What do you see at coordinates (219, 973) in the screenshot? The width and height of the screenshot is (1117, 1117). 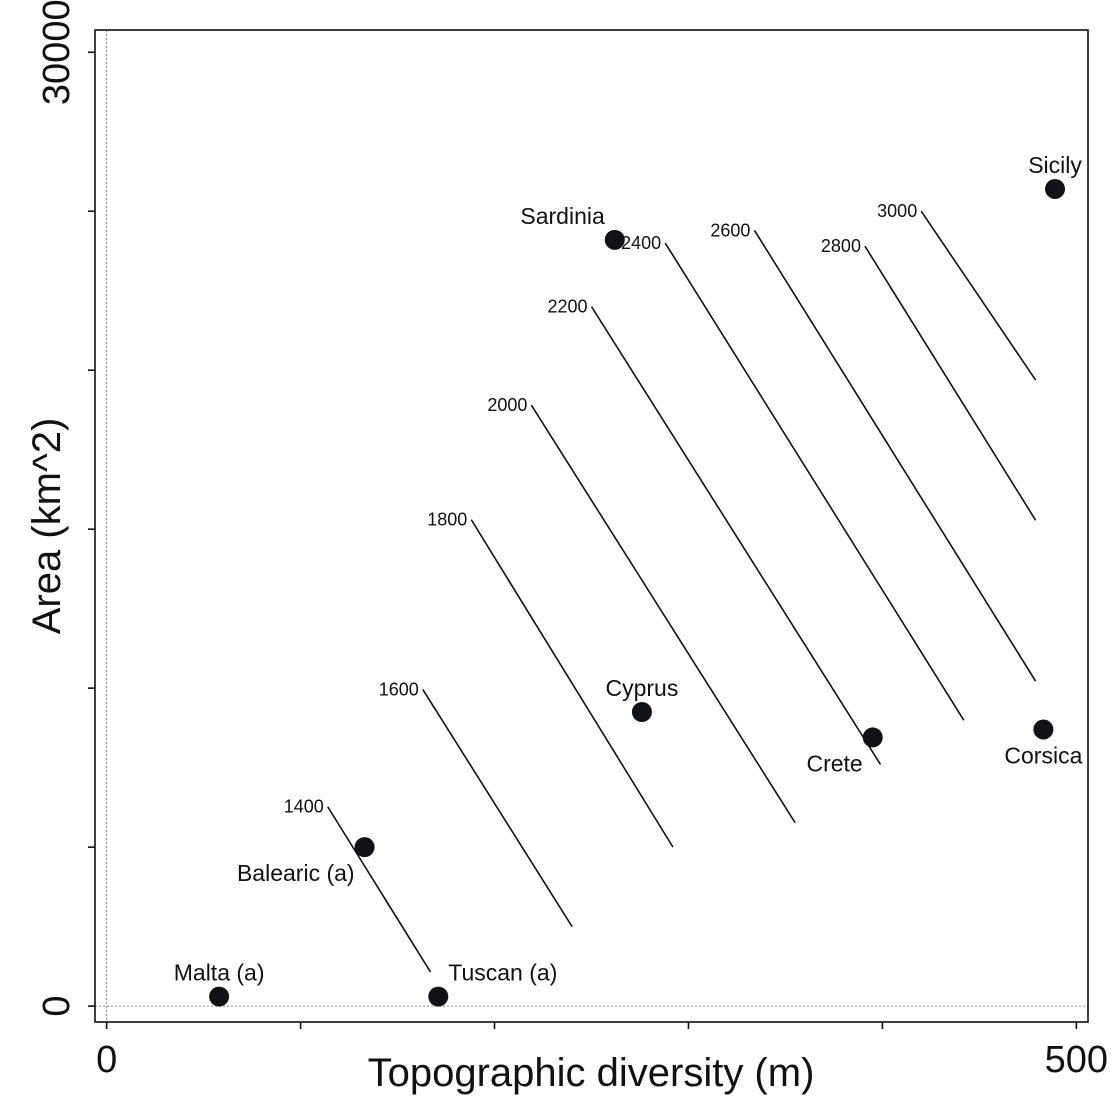 I see `point-label-malta-a: Malta (a)` at bounding box center [219, 973].